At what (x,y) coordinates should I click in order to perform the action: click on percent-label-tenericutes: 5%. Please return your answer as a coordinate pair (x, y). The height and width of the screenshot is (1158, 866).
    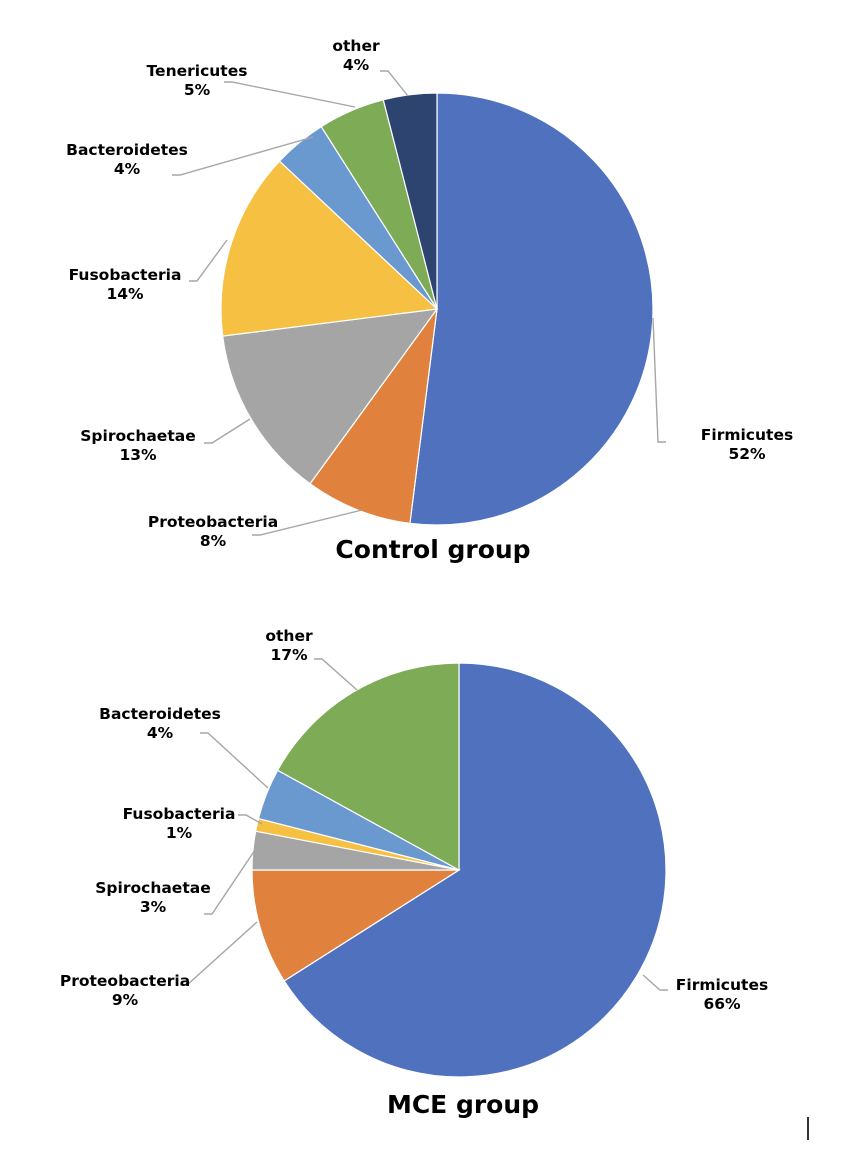
    Looking at the image, I should click on (197, 90).